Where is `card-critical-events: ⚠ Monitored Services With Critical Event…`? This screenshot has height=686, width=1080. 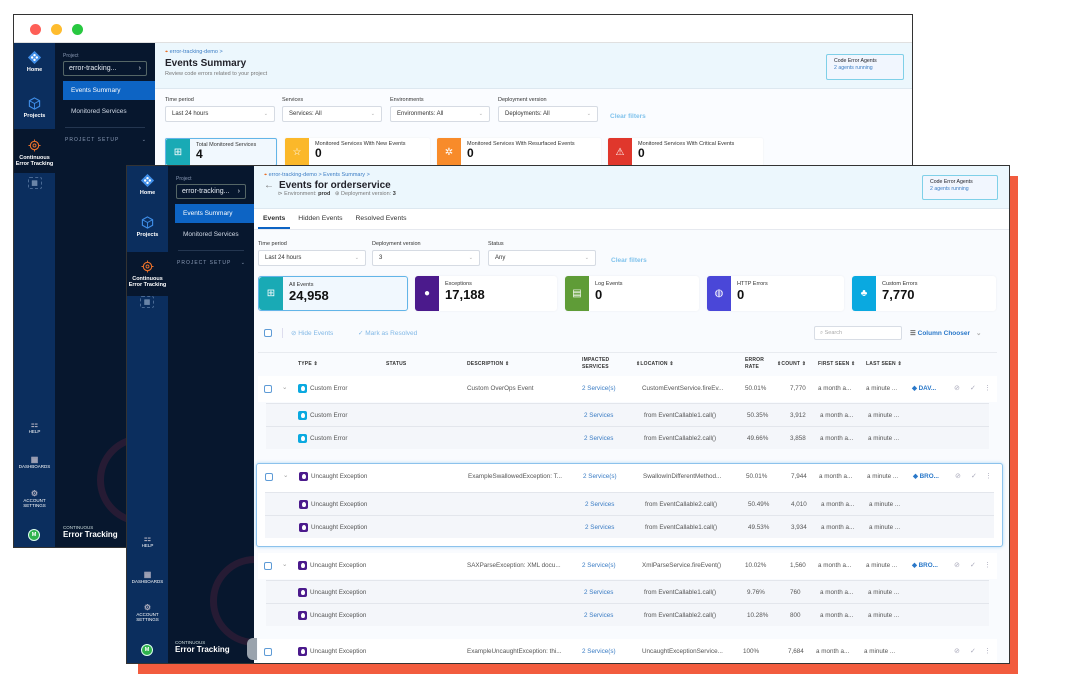 card-critical-events: ⚠ Monitored Services With Critical Event… is located at coordinates (685, 152).